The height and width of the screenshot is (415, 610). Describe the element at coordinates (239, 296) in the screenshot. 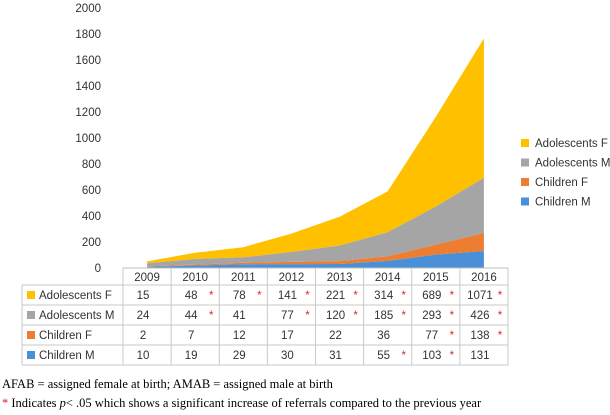

I see `data-label: 78` at that location.